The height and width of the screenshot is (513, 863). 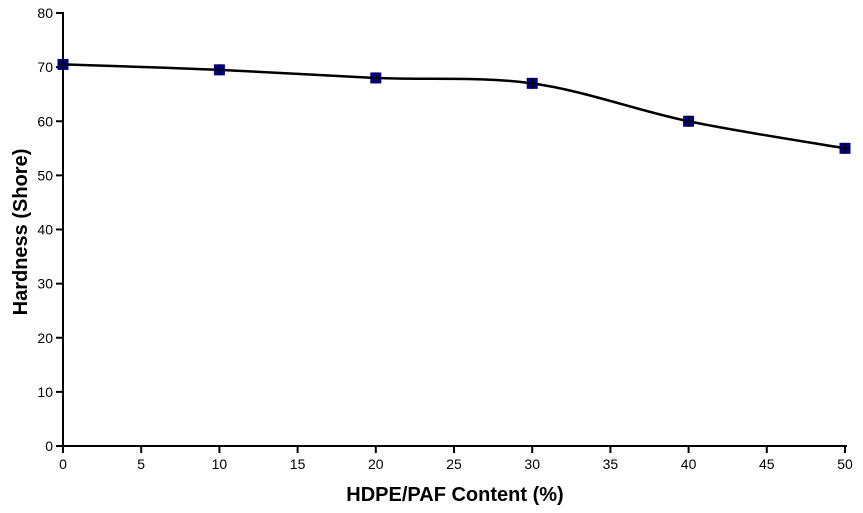 What do you see at coordinates (45, 392) in the screenshot?
I see `y-tick-label: 10` at bounding box center [45, 392].